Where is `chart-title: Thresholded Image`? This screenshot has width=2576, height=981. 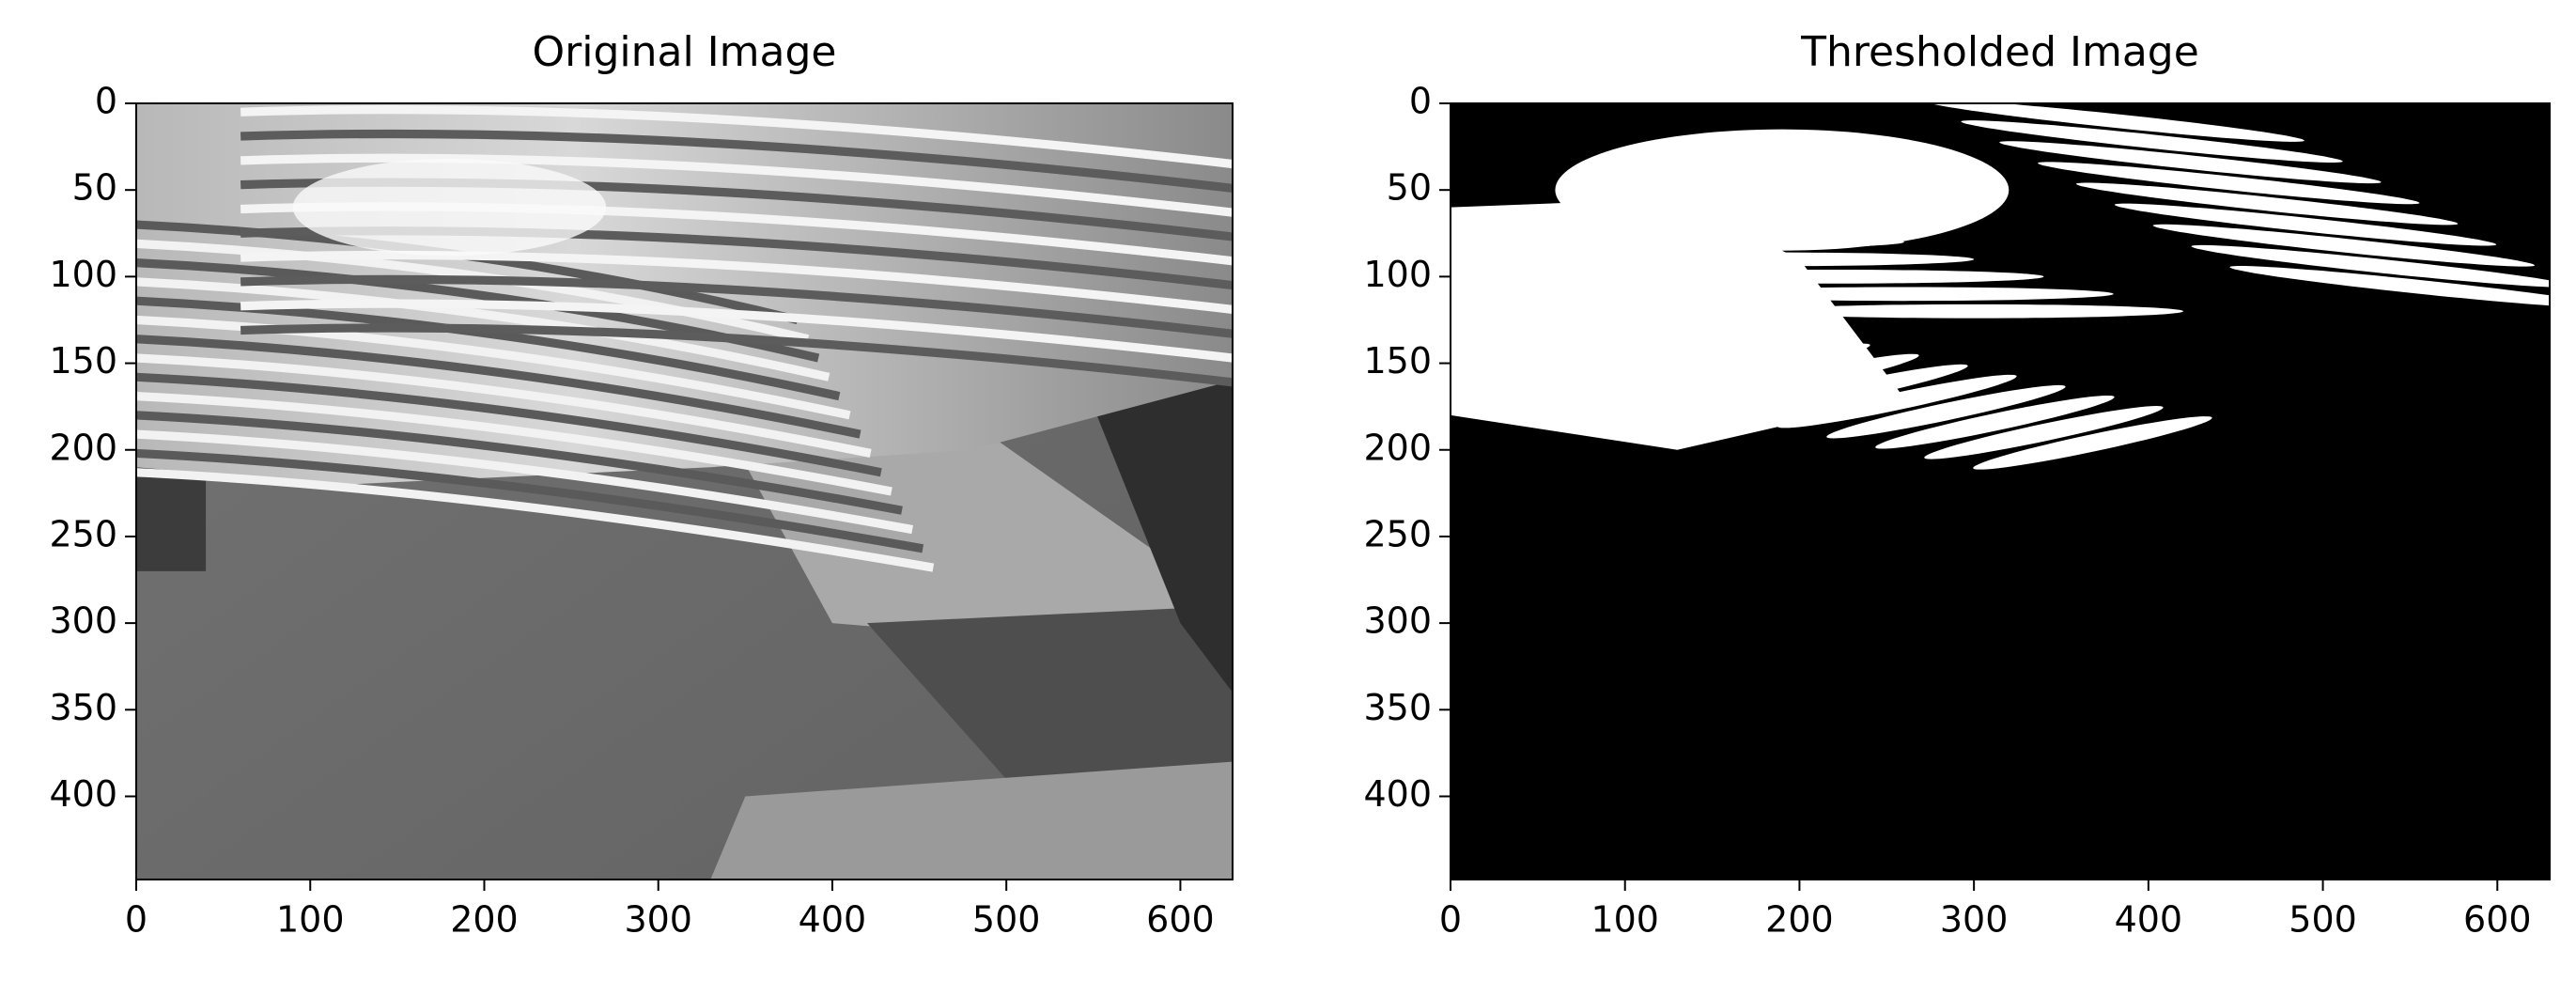
chart-title: Thresholded Image is located at coordinates (2000, 52).